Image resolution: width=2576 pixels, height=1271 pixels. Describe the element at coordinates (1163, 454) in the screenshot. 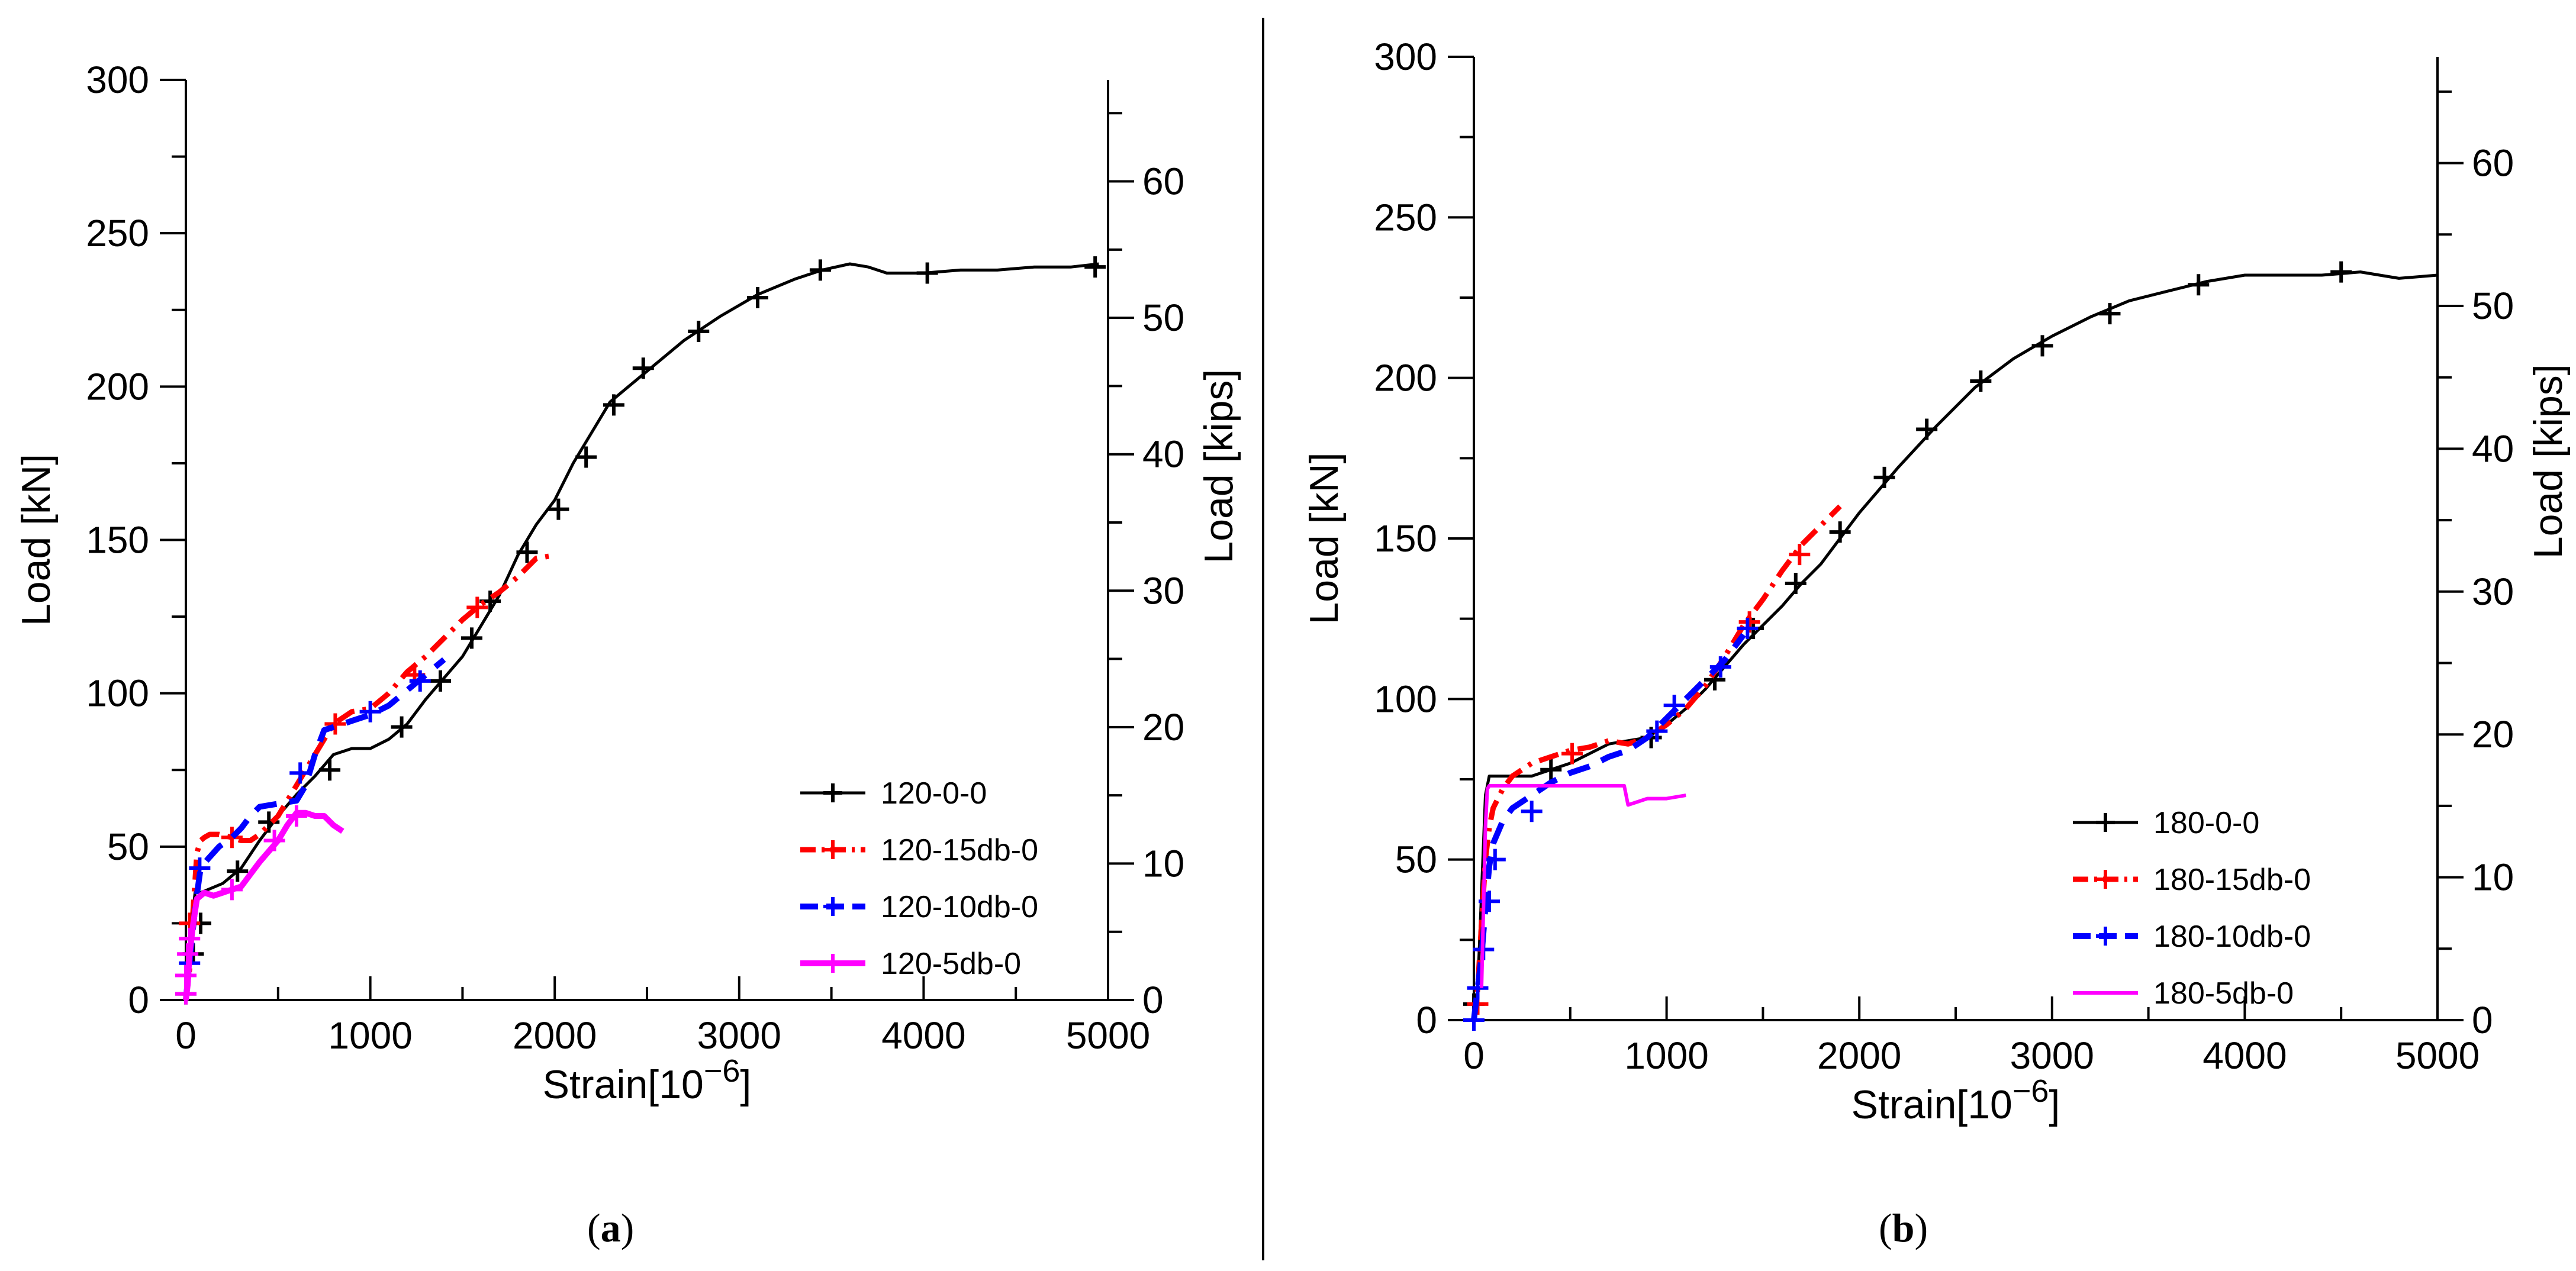

I see `y2-tick-label: 40` at that location.